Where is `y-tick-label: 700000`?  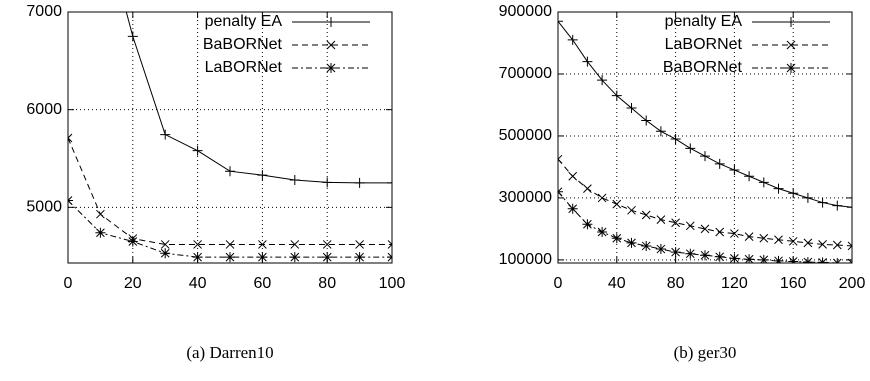 y-tick-label: 700000 is located at coordinates (525, 73).